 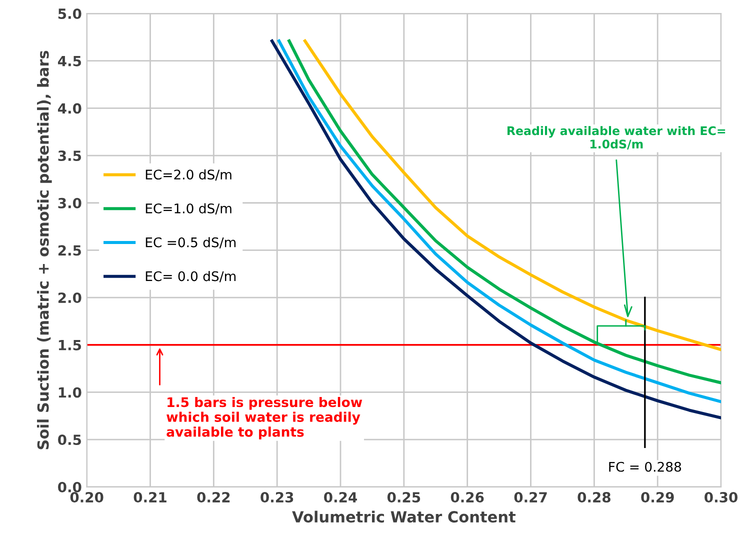 I want to click on x-tick-label: 0.20, so click(x=87, y=497).